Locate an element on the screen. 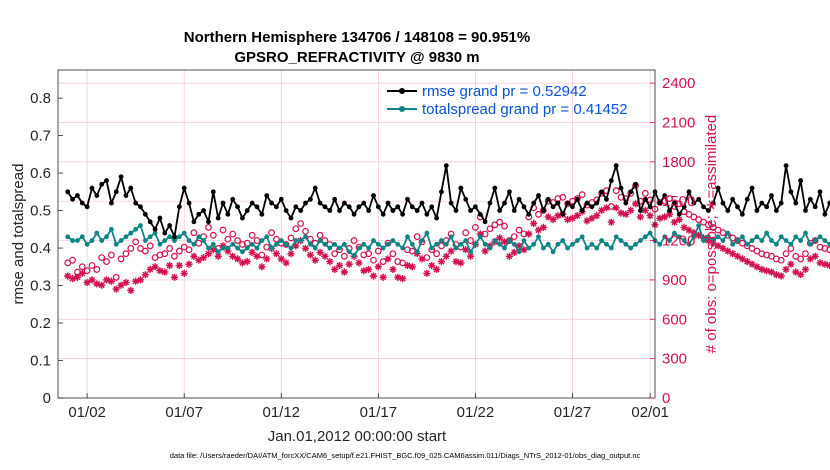 The image size is (830, 470). chart-subtitle: GPSRO_REFRACTIVITY @ 9830 m is located at coordinates (356, 57).